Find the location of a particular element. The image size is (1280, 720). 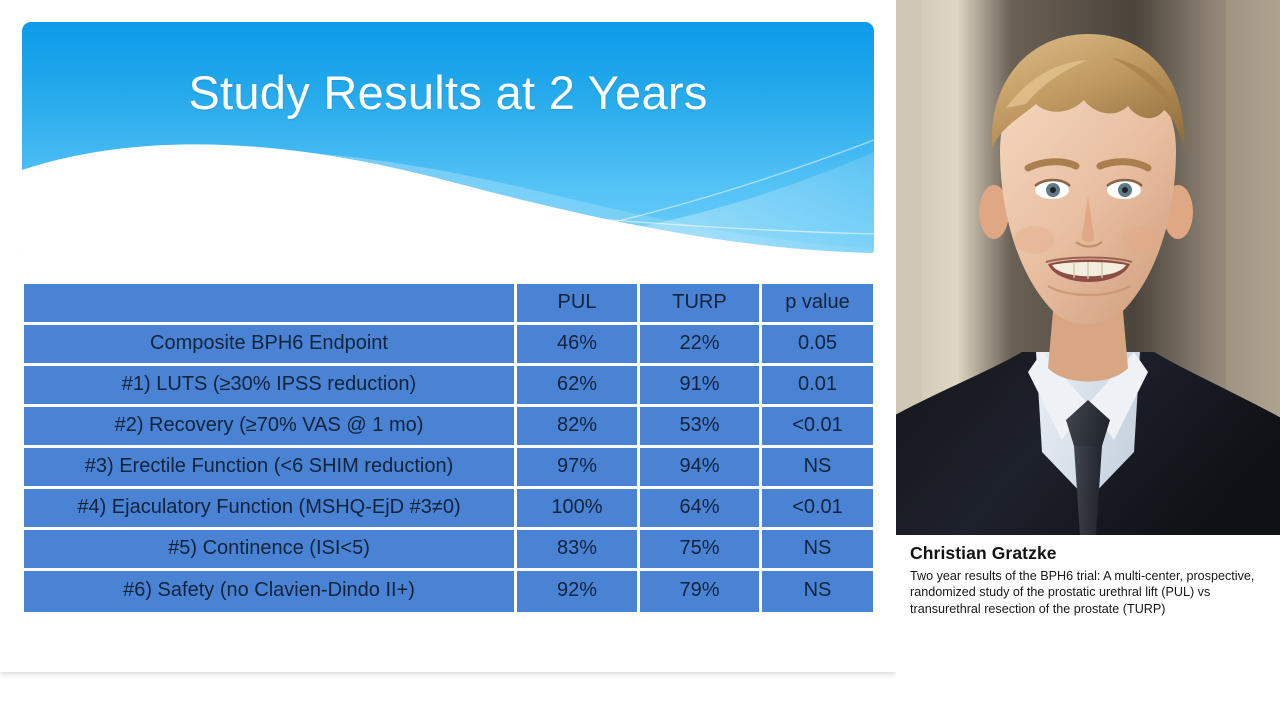

table-row: #1) LUTS (≥30% IPSS reduction) 62% 91% 0.01 is located at coordinates (448, 386).